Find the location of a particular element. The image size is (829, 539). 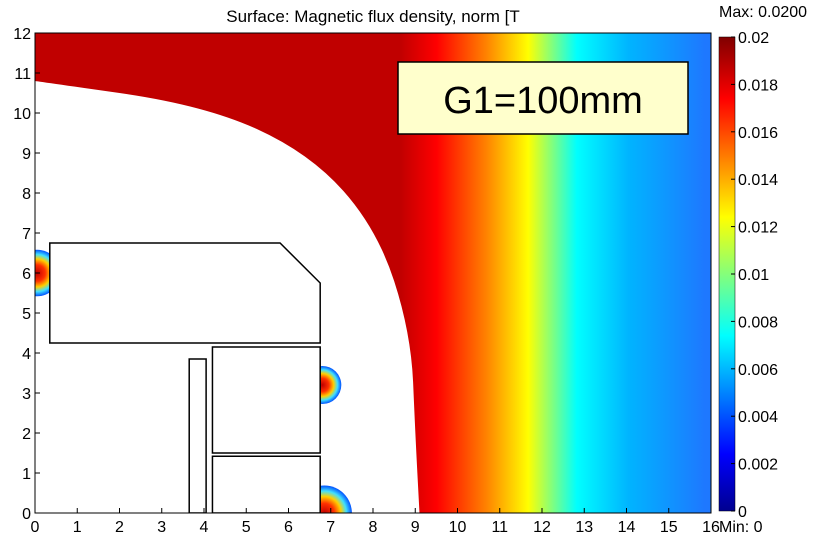

x-axis-ticks: 0 1 2 3 4 5 6 7 8 9 10 11 12 13 14 15 16 is located at coordinates (375, 522).